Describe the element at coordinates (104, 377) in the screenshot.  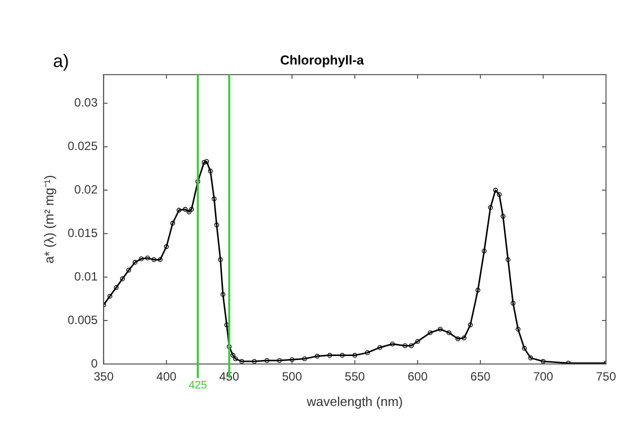
I see `x-tick-label: 350` at that location.